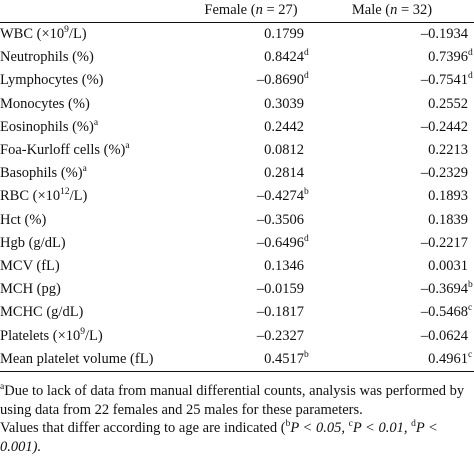 The height and width of the screenshot is (474, 474). What do you see at coordinates (392, 127) in the screenshot?
I see `male-value-cell: –0.2442` at bounding box center [392, 127].